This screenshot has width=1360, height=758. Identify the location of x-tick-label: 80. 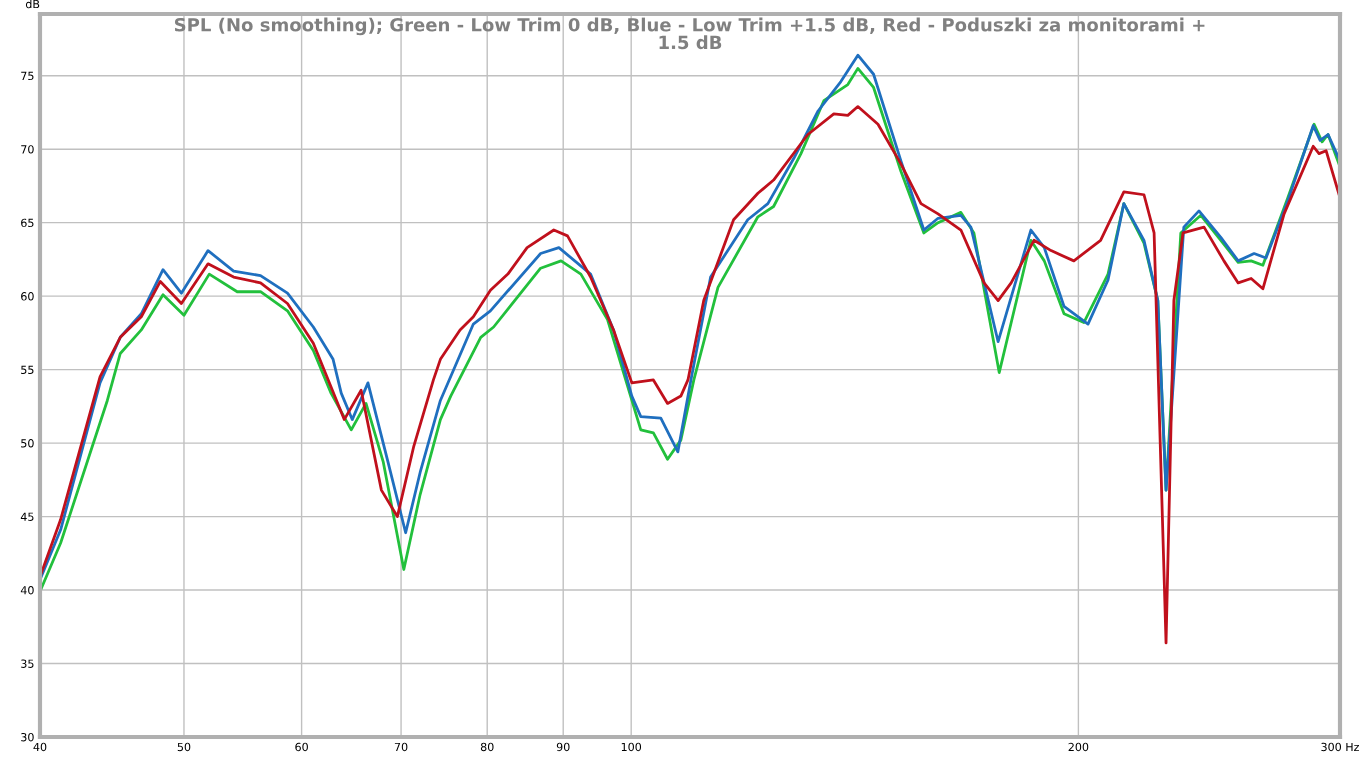
(487, 747).